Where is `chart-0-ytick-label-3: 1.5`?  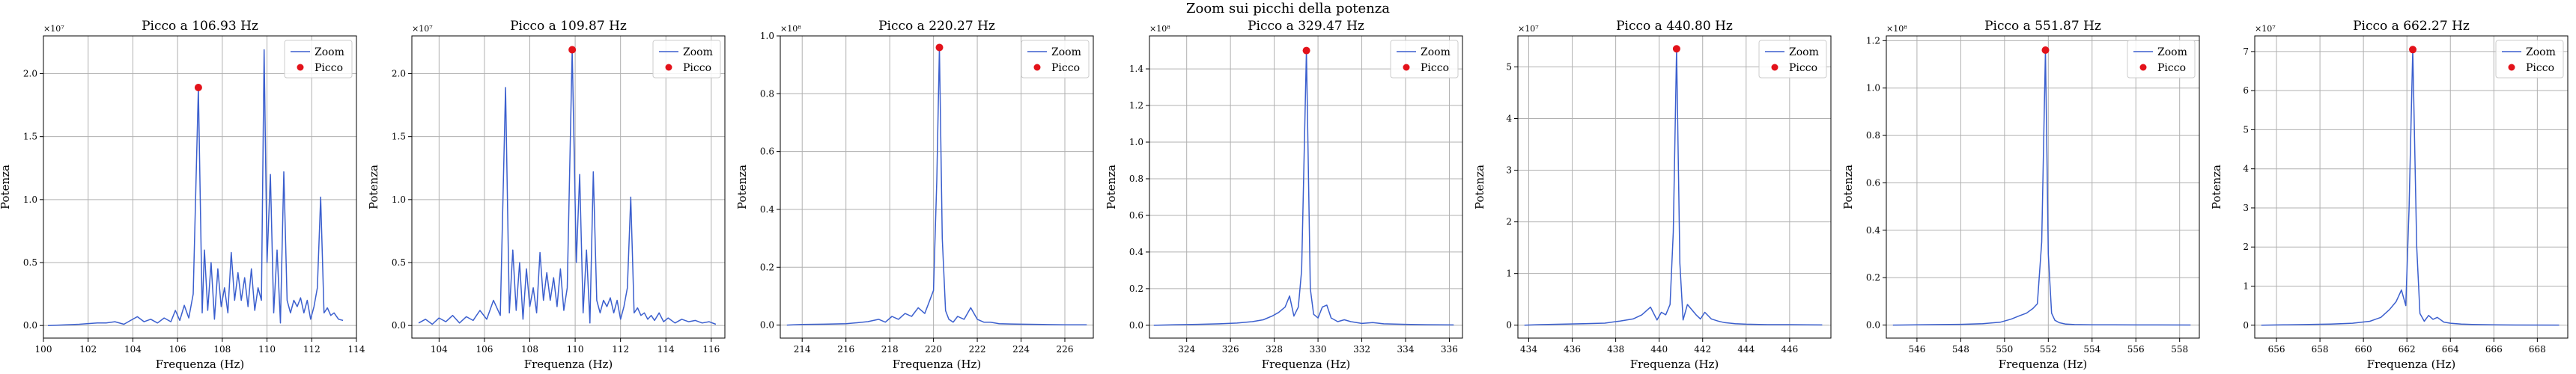
chart-0-ytick-label-3: 1.5 is located at coordinates (30, 137).